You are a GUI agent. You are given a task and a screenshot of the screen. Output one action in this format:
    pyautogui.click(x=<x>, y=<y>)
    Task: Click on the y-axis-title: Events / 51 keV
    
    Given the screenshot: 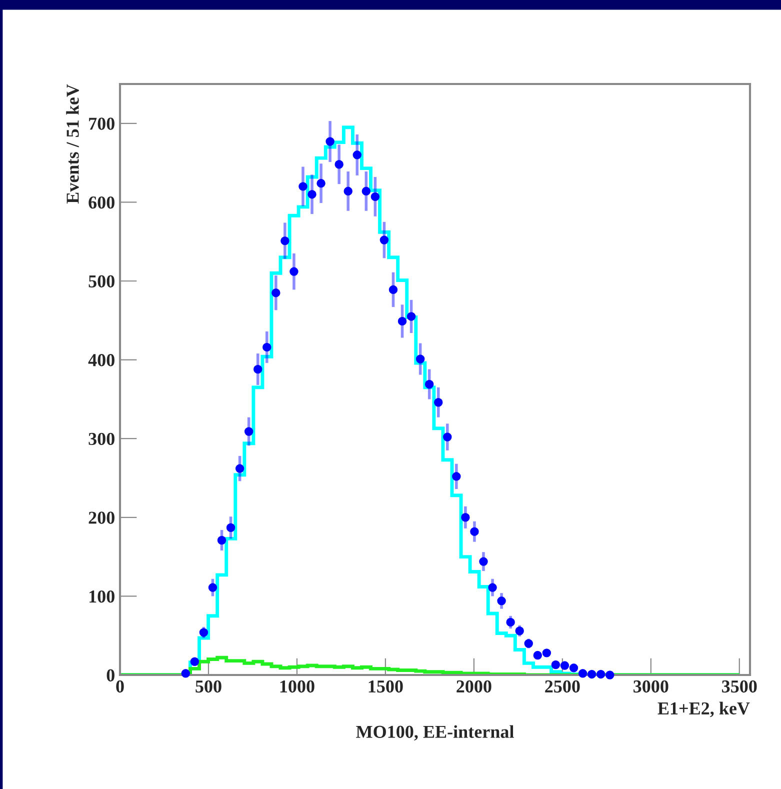 What is the action you would take?
    pyautogui.click(x=72, y=144)
    